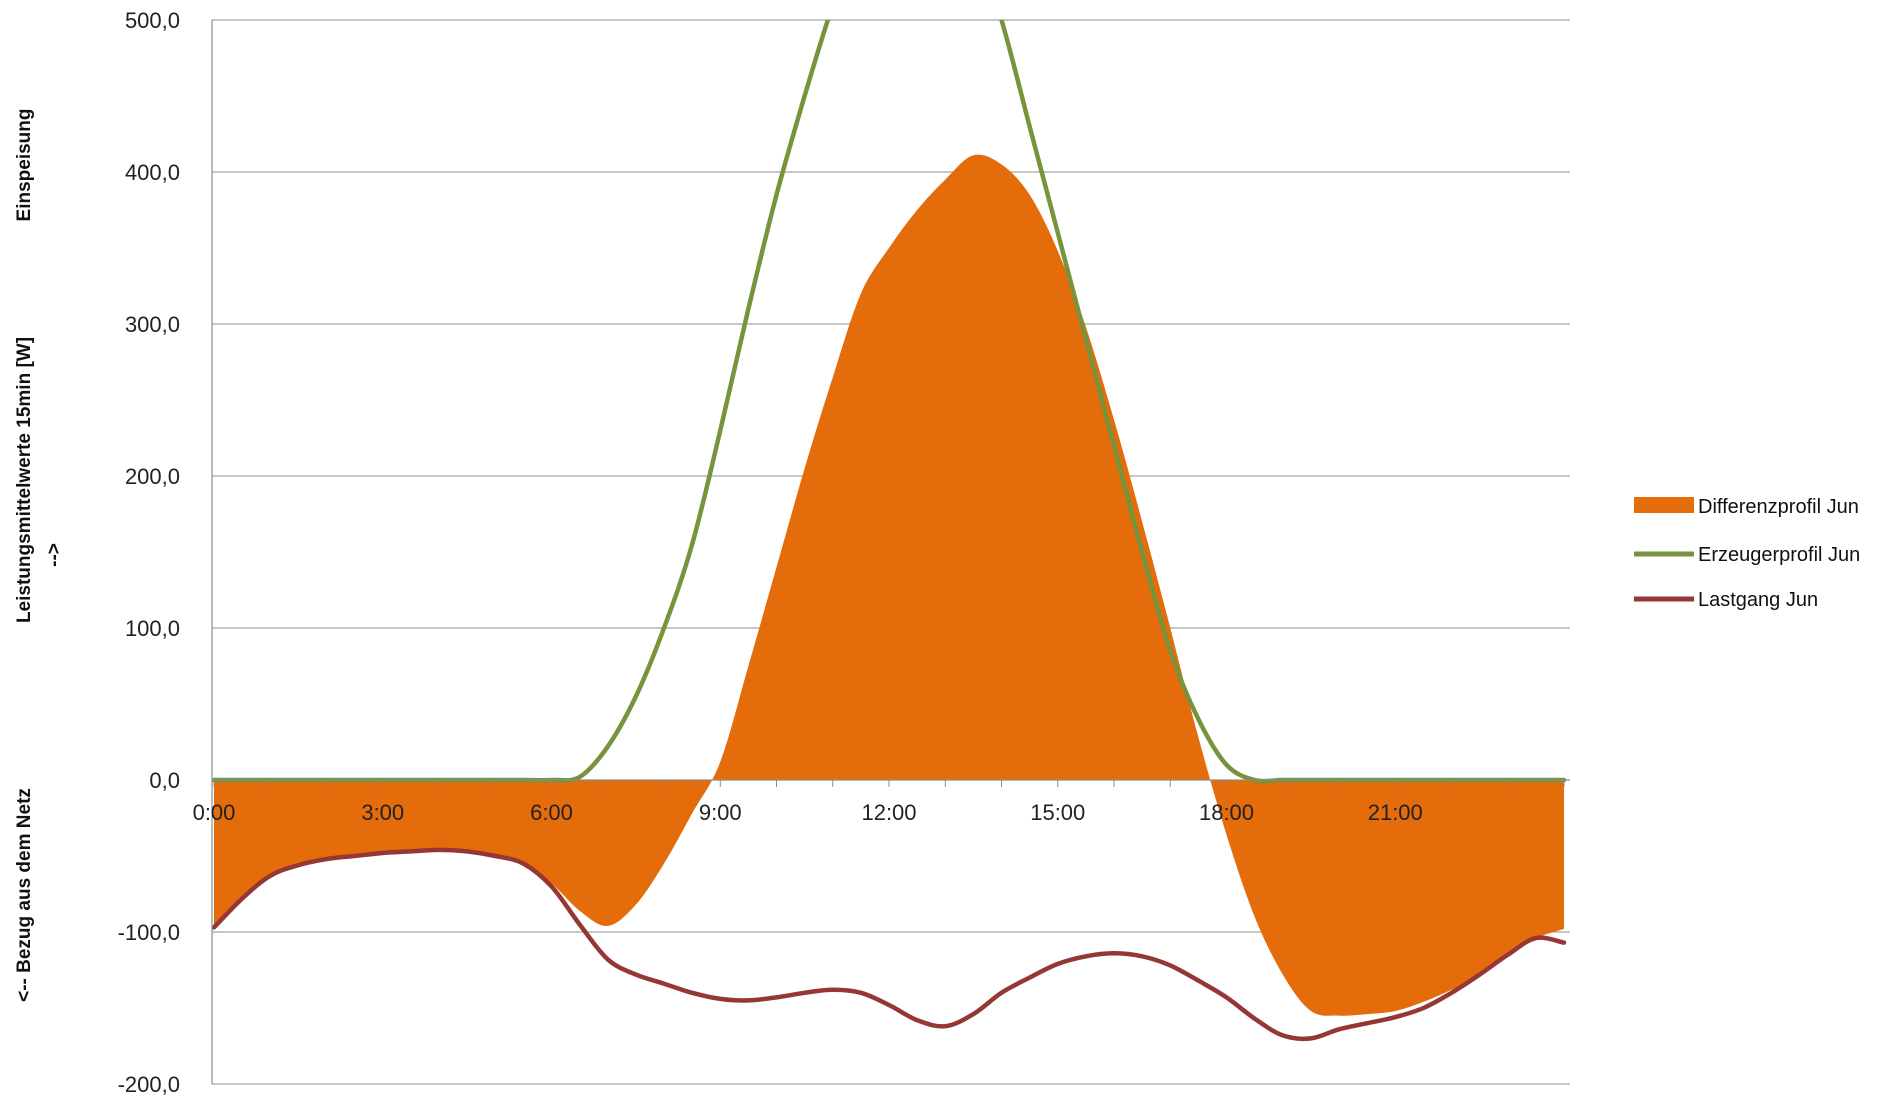 This screenshot has height=1101, width=1888. I want to click on x-tick-label: 6:00, so click(551, 812).